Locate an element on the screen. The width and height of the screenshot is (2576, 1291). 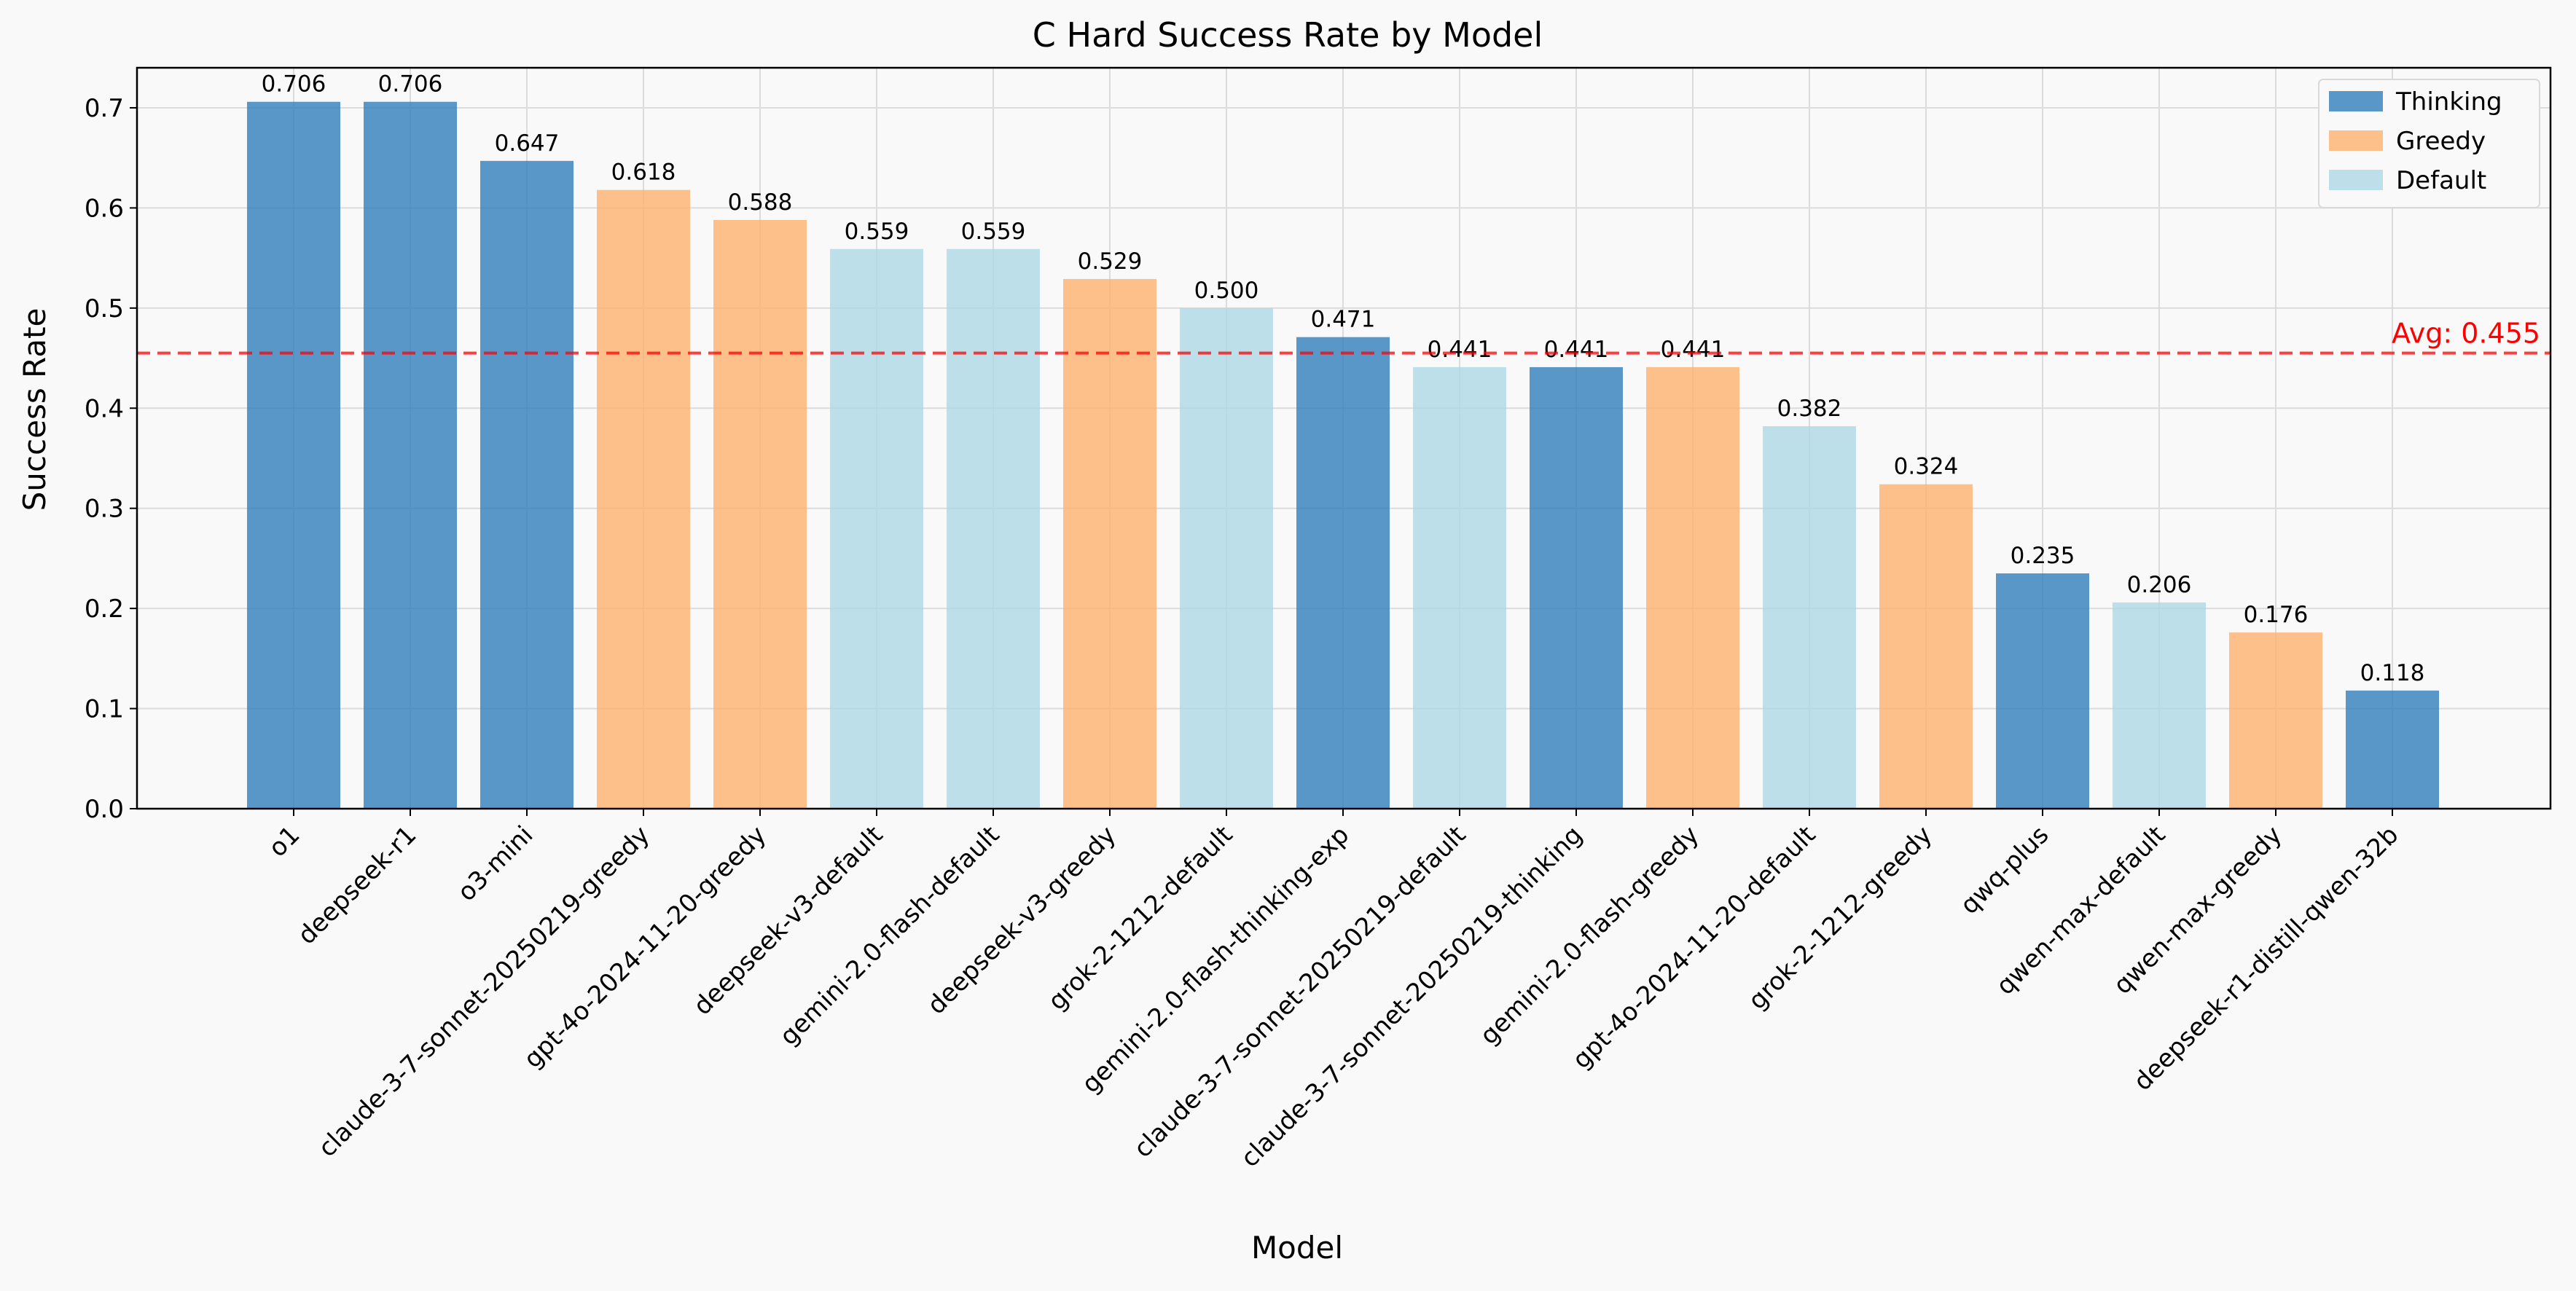
average-label: Avg: 0.455 is located at coordinates (2466, 334).